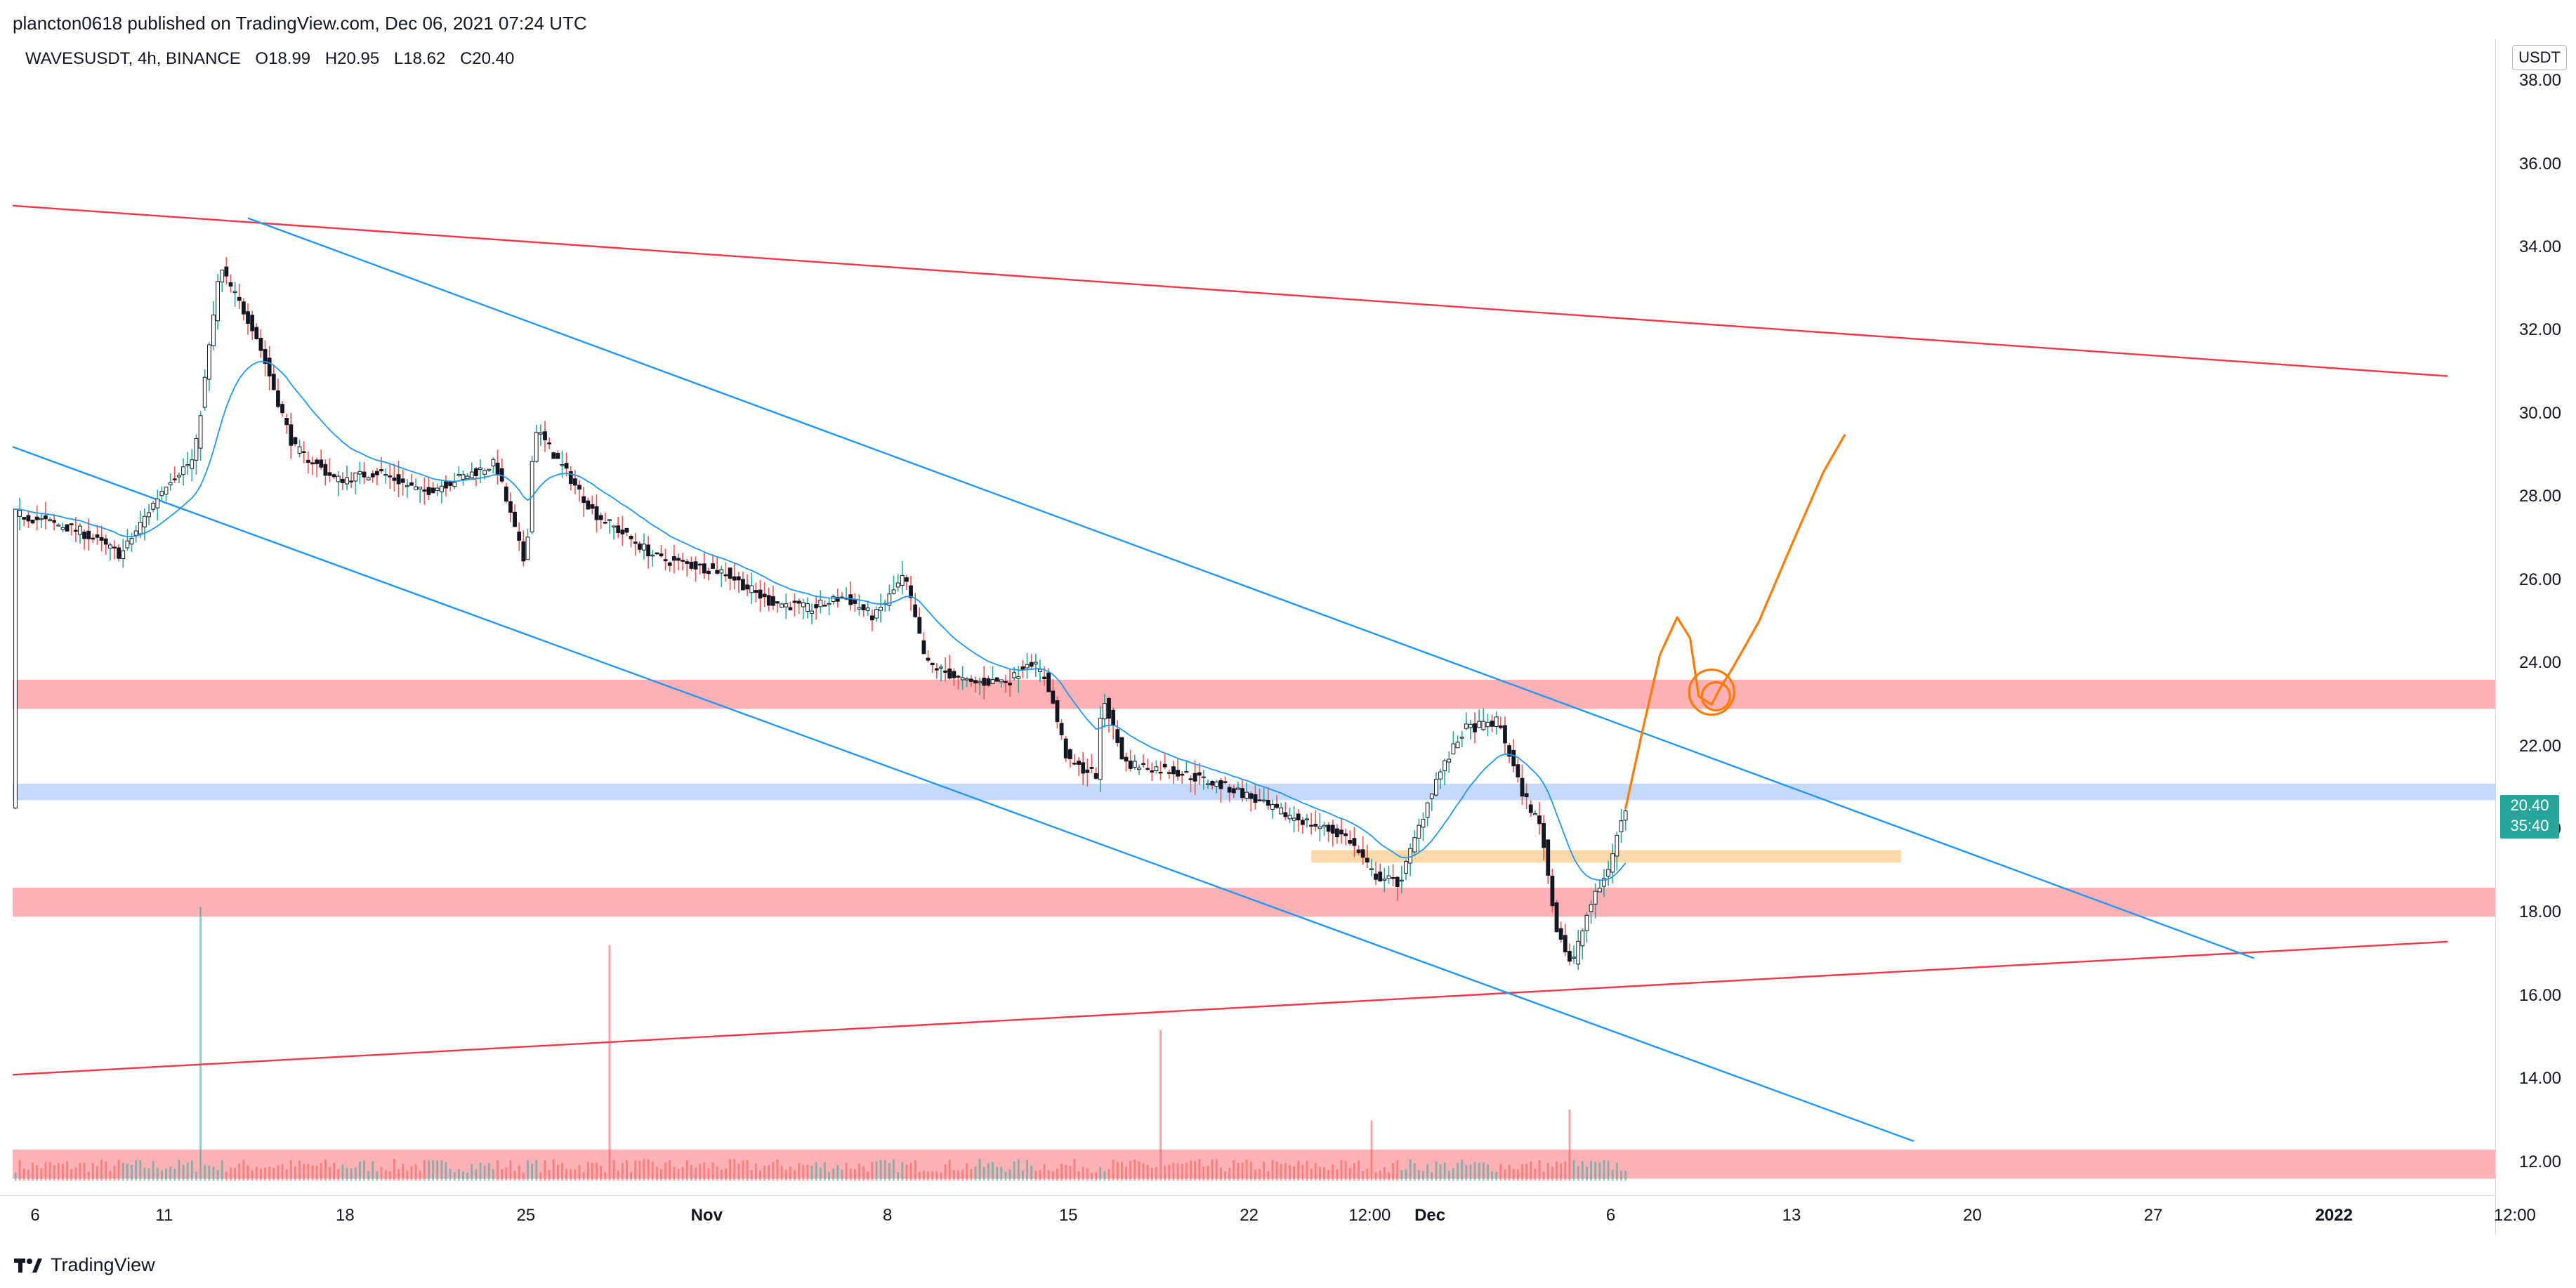 The image size is (2576, 1288). Describe the element at coordinates (1268, 1214) in the screenshot. I see `time-axis: 6 11 18 25 Nov 8 15 22 12:00 Dec 6 13 20 27 2022 12:00` at that location.